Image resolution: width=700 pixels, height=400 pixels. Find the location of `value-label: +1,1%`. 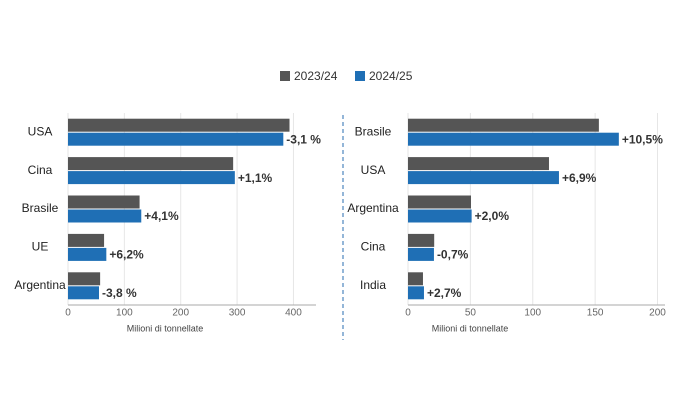

value-label: +1,1% is located at coordinates (255, 178).